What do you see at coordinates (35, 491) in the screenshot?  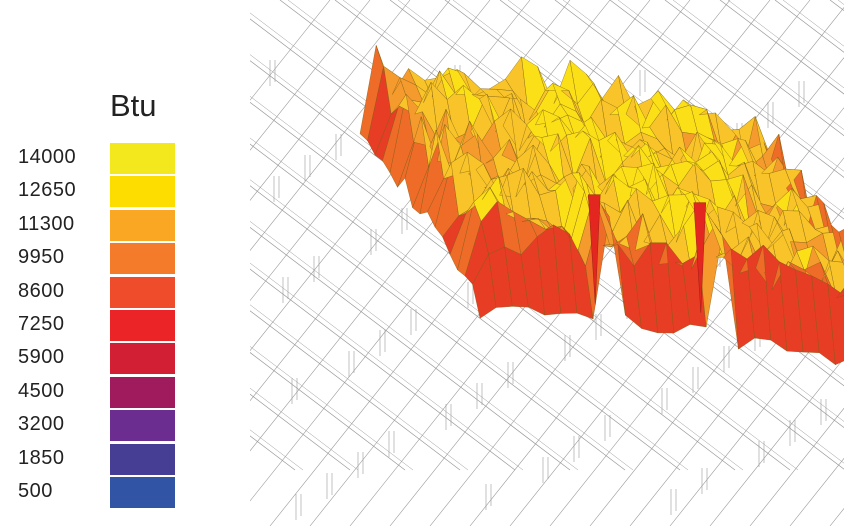 I see `legend-label-500: 500` at bounding box center [35, 491].